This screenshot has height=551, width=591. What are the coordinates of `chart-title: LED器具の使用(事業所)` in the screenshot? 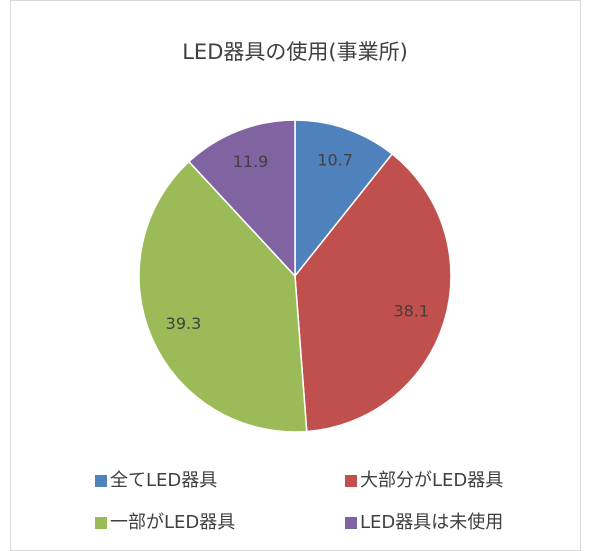 It's located at (295, 52).